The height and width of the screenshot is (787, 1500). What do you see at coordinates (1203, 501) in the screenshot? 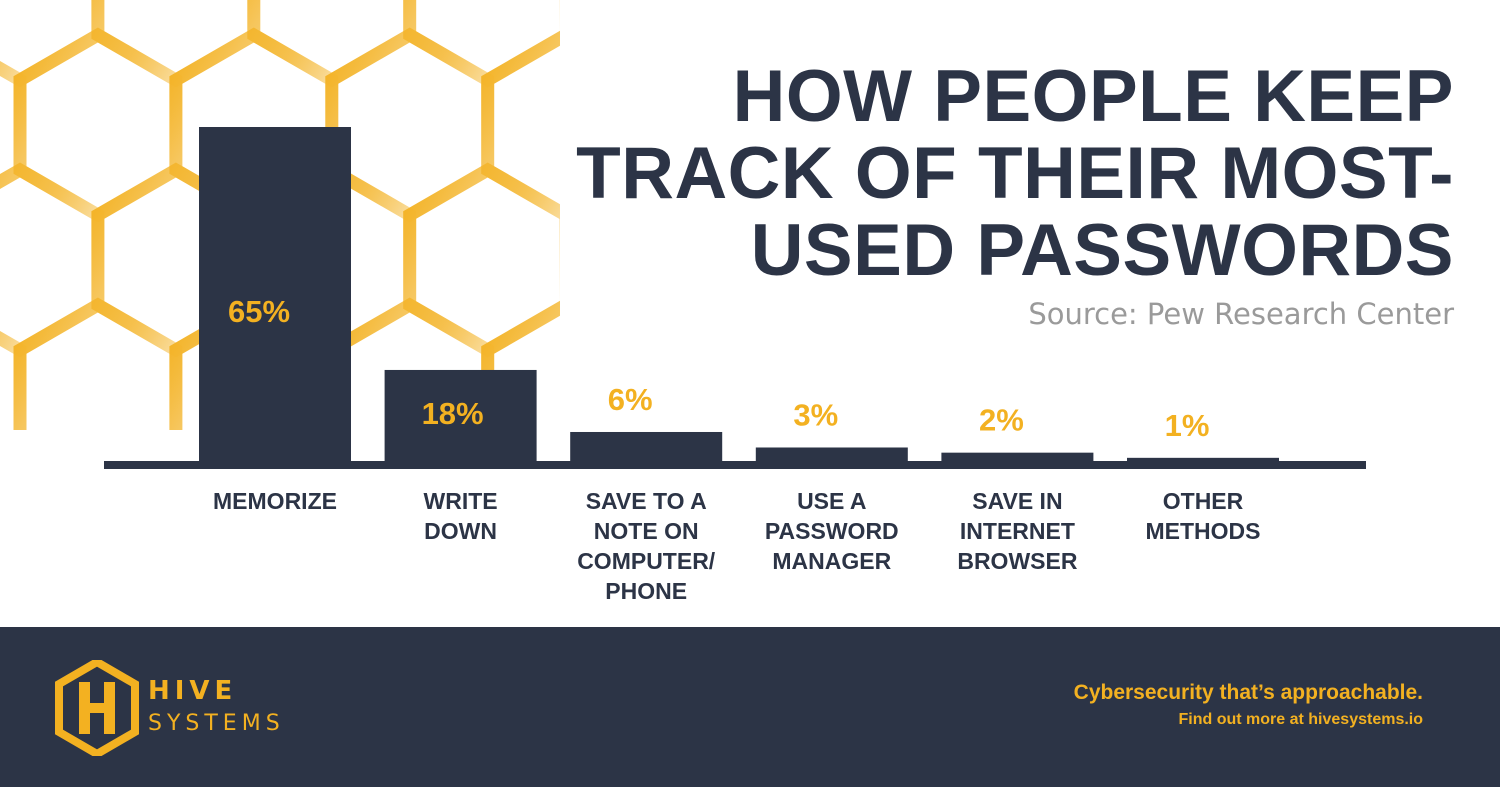
I see `category-label-5-line-0: OTHER` at bounding box center [1203, 501].